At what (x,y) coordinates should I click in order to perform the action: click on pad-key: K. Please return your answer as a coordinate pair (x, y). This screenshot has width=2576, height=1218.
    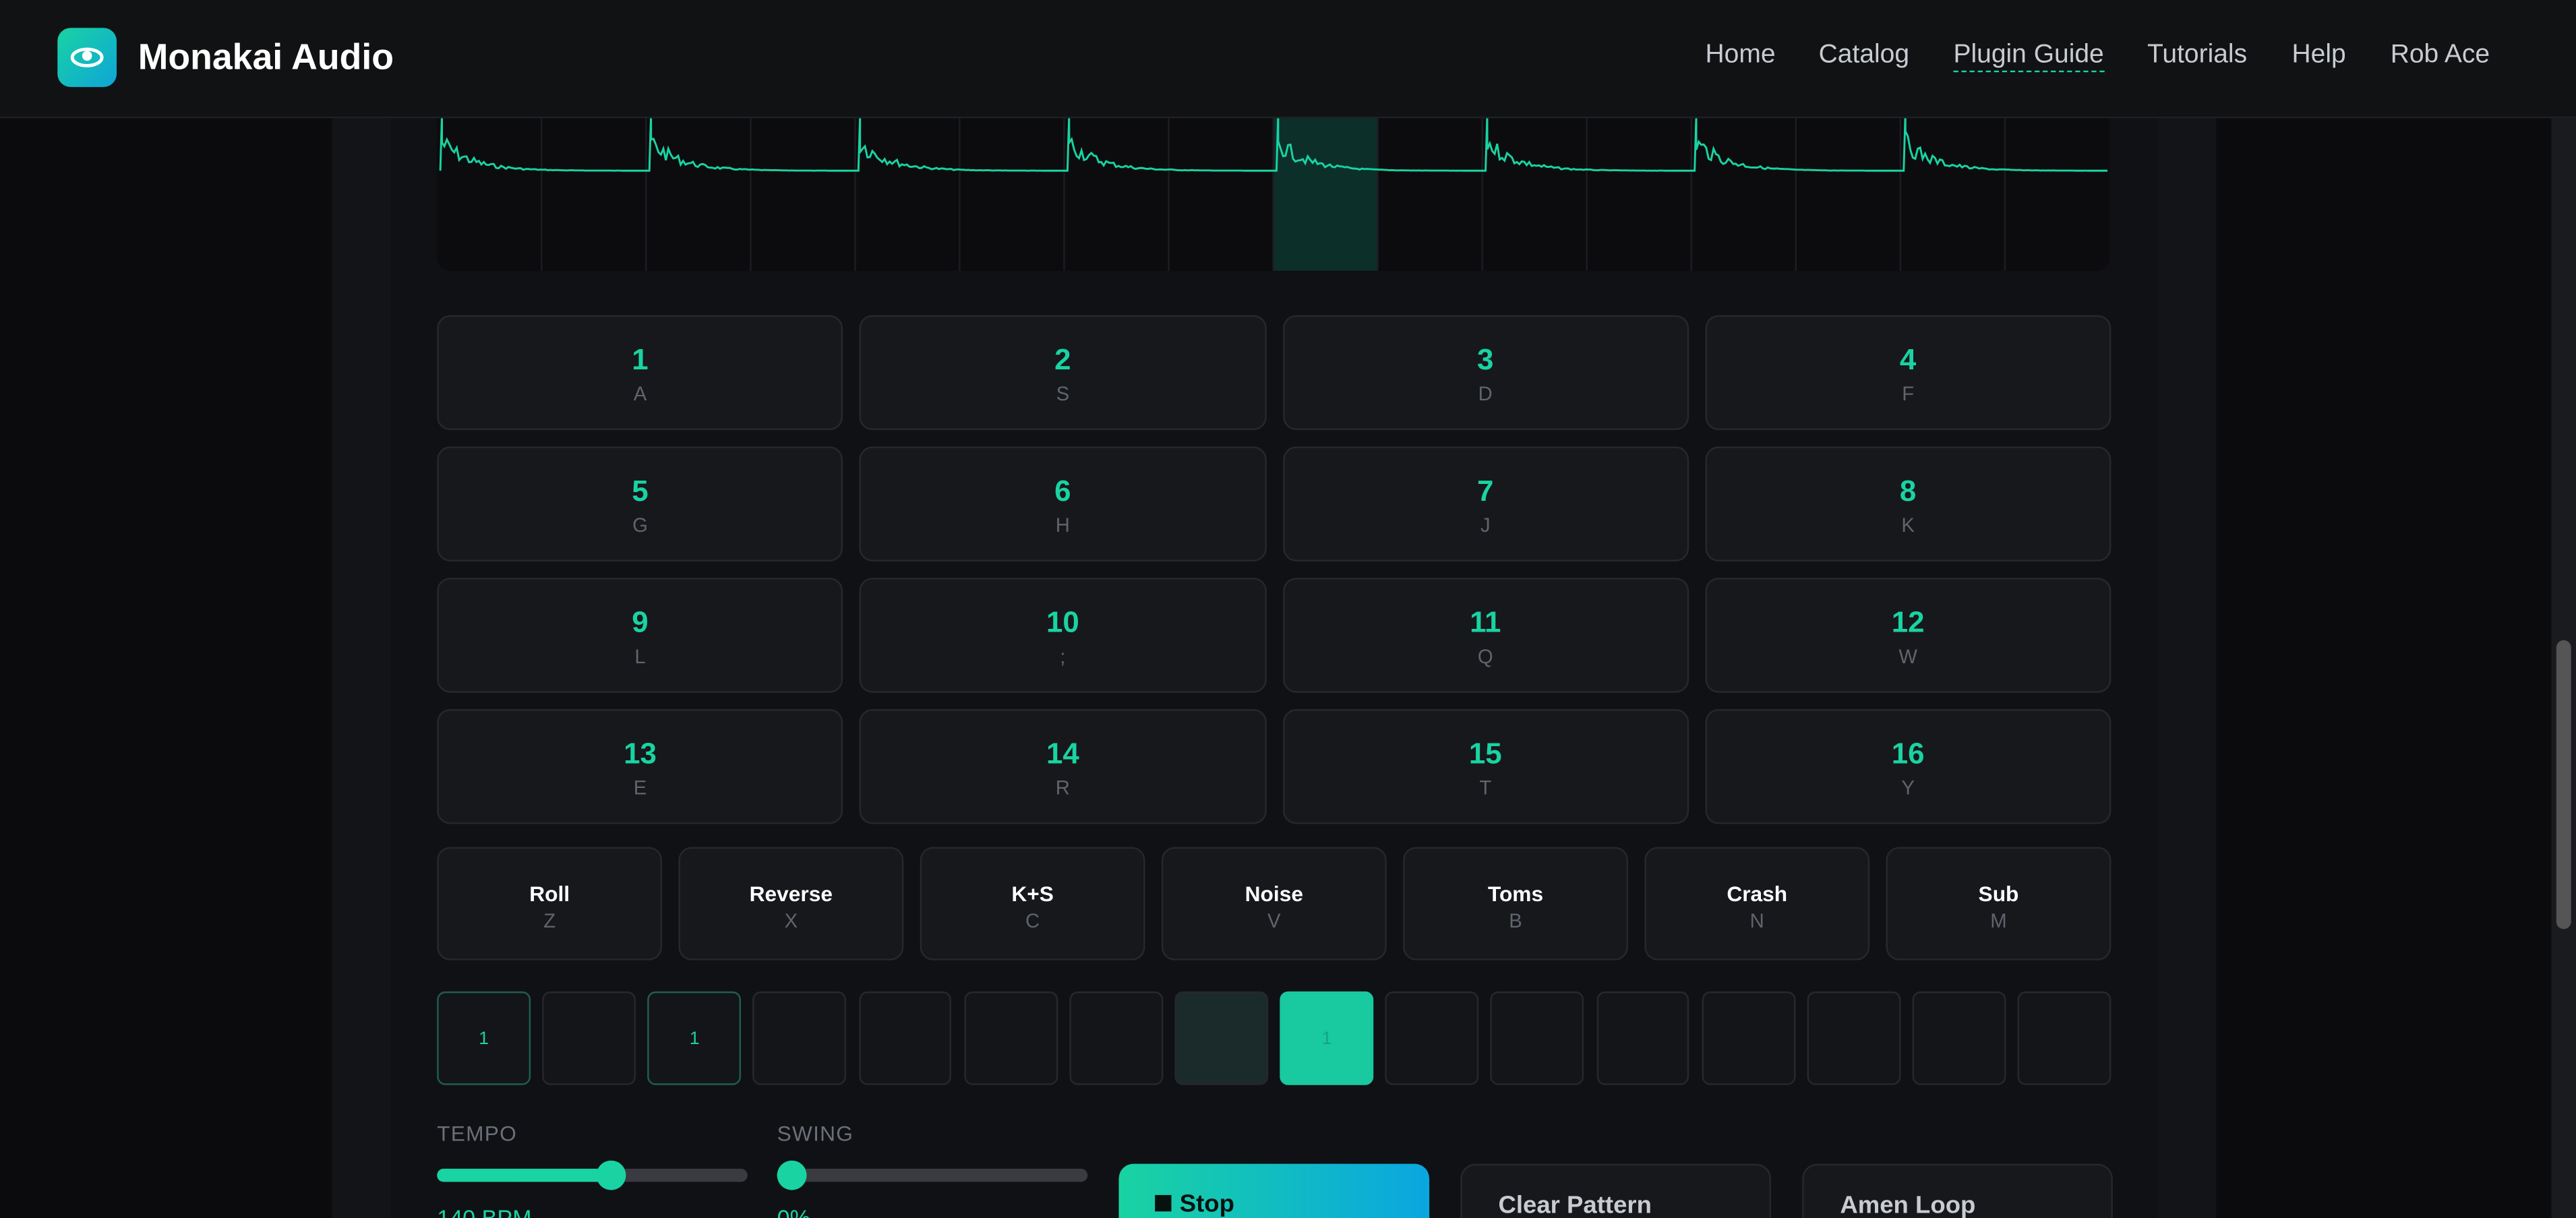
    Looking at the image, I should click on (1908, 525).